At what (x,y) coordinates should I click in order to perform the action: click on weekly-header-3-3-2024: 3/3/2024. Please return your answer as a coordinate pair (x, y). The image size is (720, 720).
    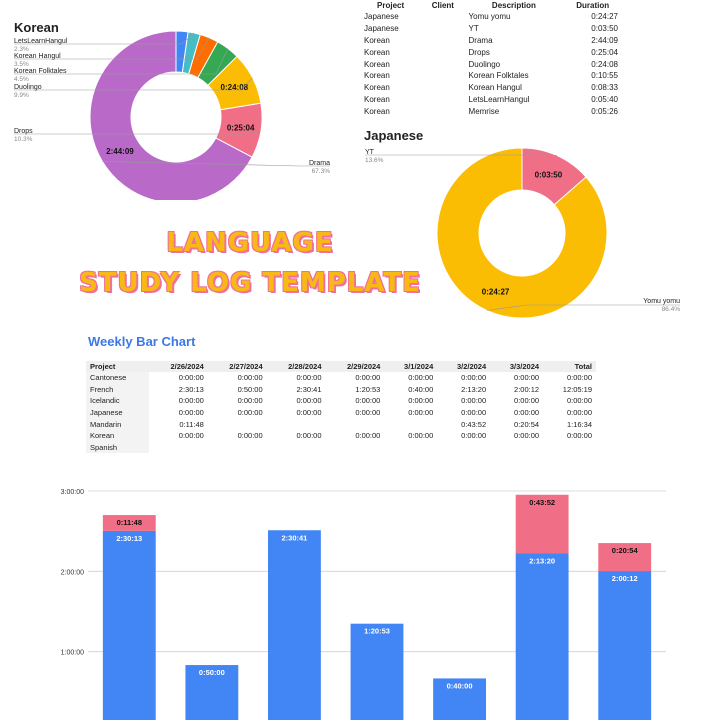
    Looking at the image, I should click on (517, 366).